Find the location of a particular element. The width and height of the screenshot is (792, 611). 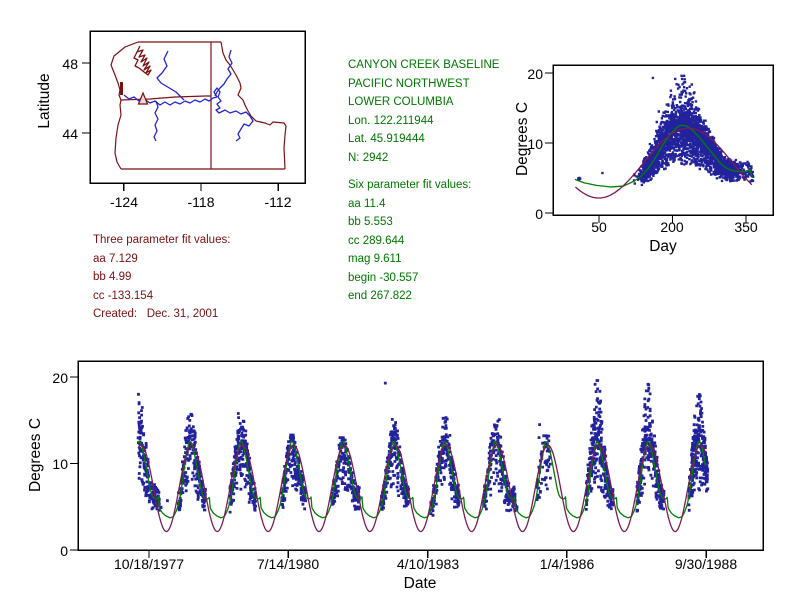

date-plot-y-tick-20: 20 is located at coordinates (60, 378).